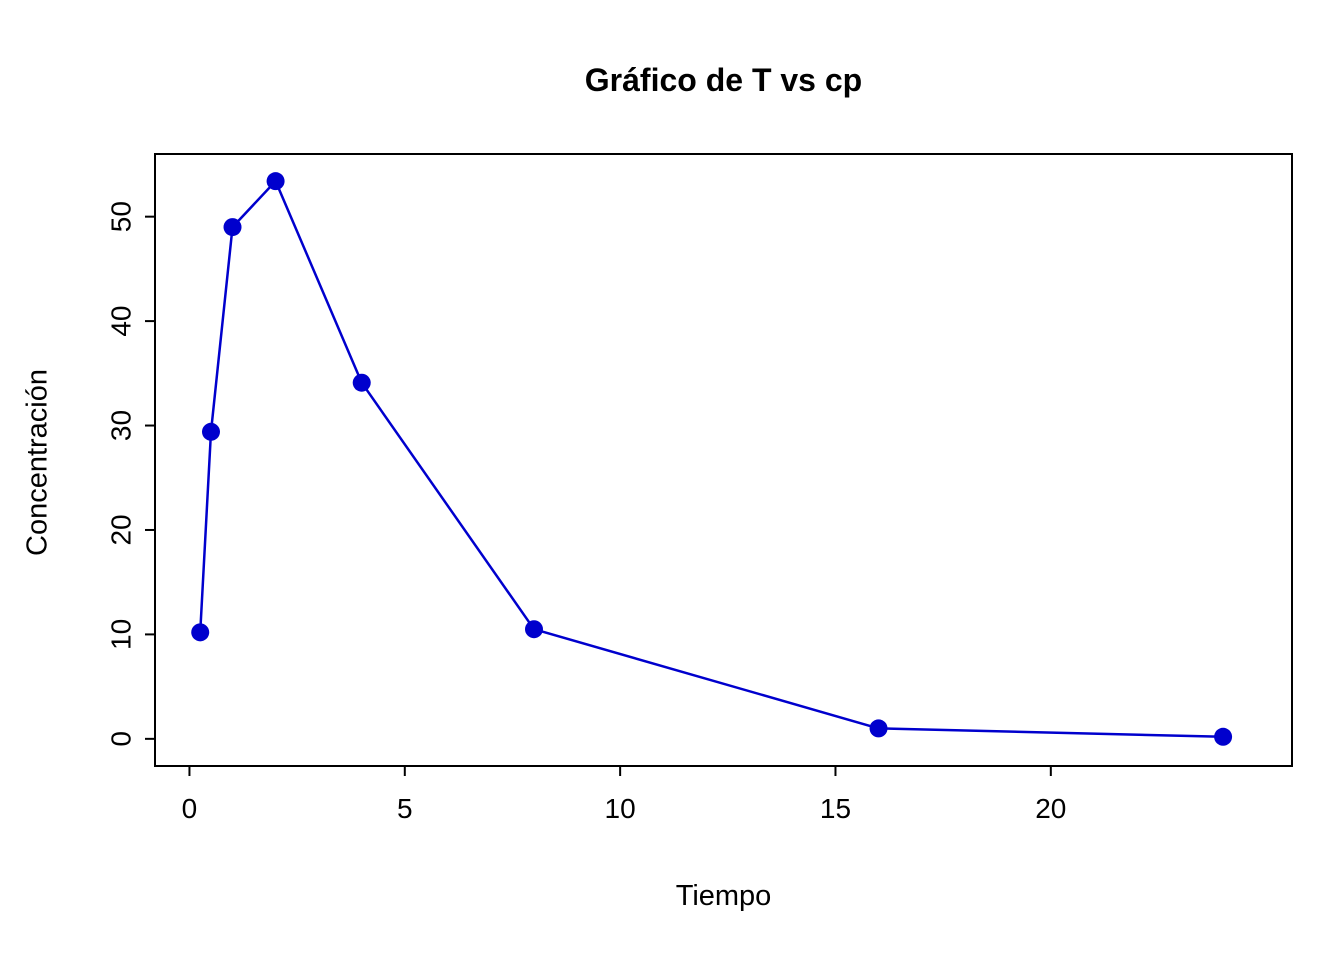 The width and height of the screenshot is (1344, 960). What do you see at coordinates (1050, 808) in the screenshot?
I see `x-tick-label: 20` at bounding box center [1050, 808].